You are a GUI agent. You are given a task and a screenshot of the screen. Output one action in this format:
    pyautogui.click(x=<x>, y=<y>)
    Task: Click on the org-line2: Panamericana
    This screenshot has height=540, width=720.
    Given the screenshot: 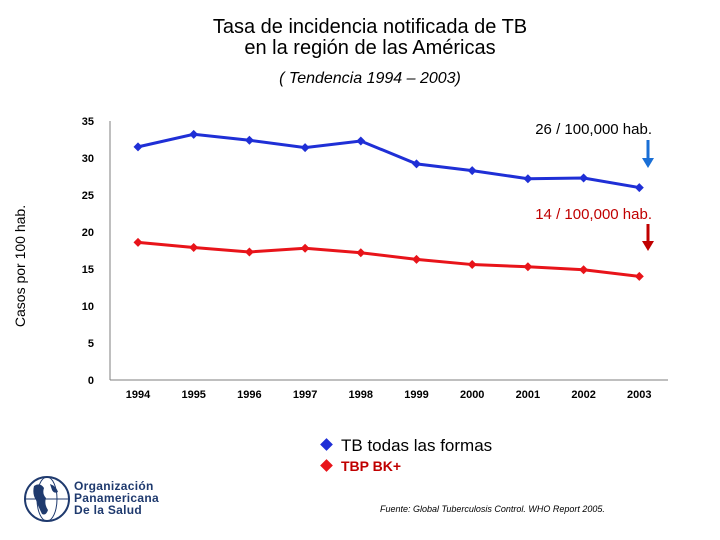 What is the action you would take?
    pyautogui.click(x=116, y=498)
    